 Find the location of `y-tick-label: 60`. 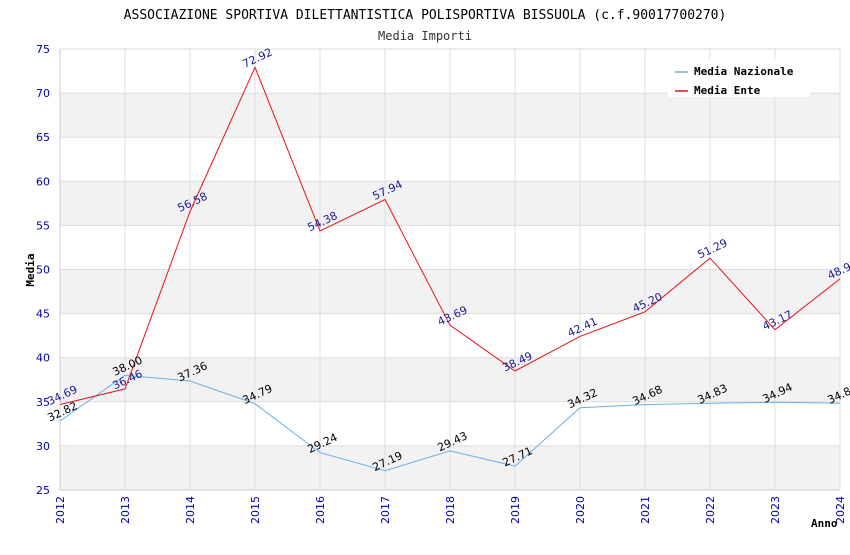

y-tick-label: 60 is located at coordinates (43, 181).